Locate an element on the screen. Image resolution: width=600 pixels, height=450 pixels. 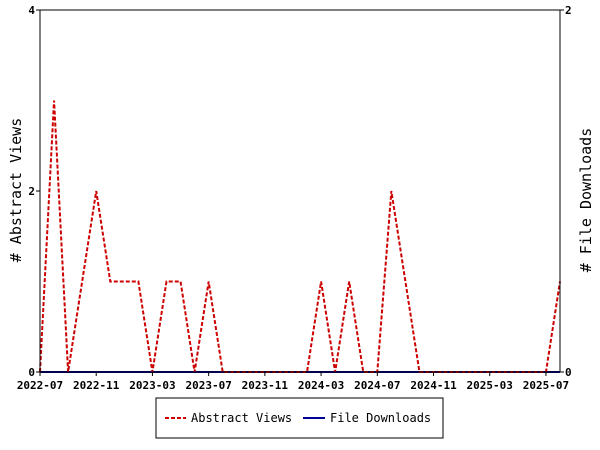
y-right-tick-label: 0 is located at coordinates (568, 372).